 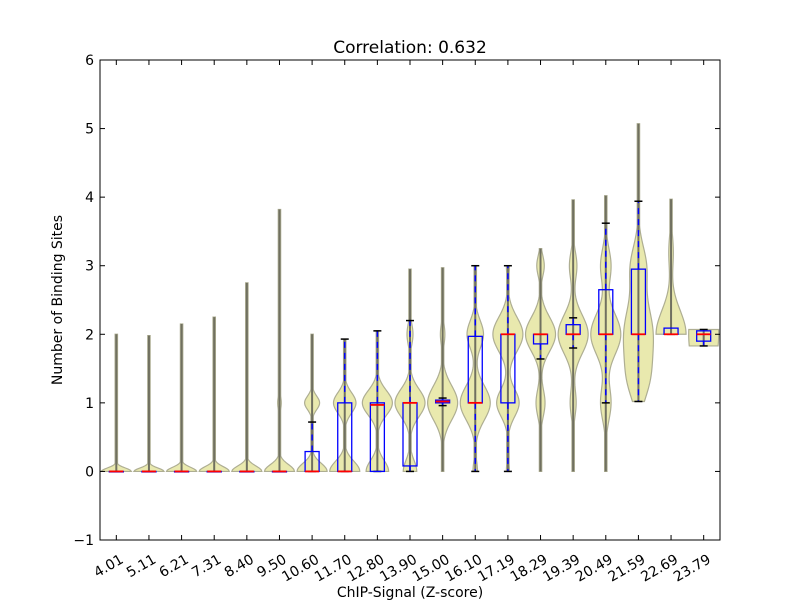 I want to click on x-tick-label: 8.40, so click(x=239, y=566).